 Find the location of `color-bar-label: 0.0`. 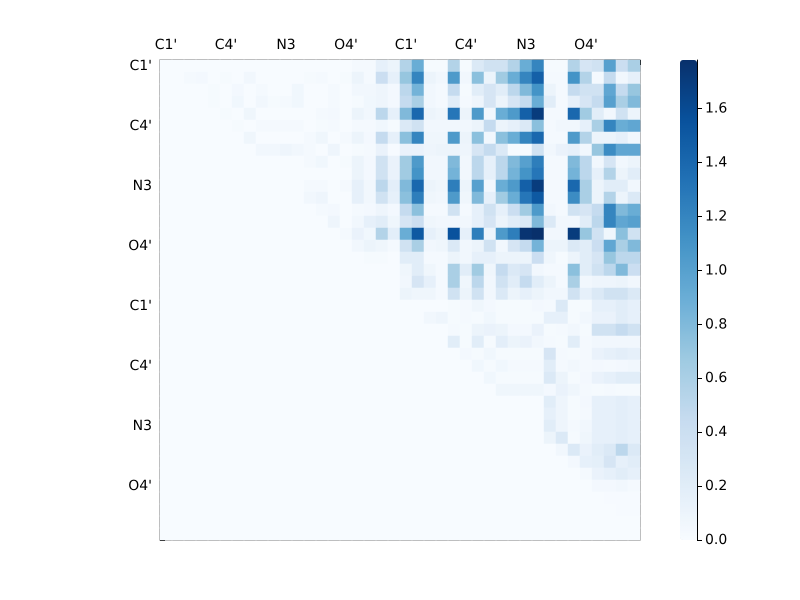

color-bar-label: 0.0 is located at coordinates (716, 540).